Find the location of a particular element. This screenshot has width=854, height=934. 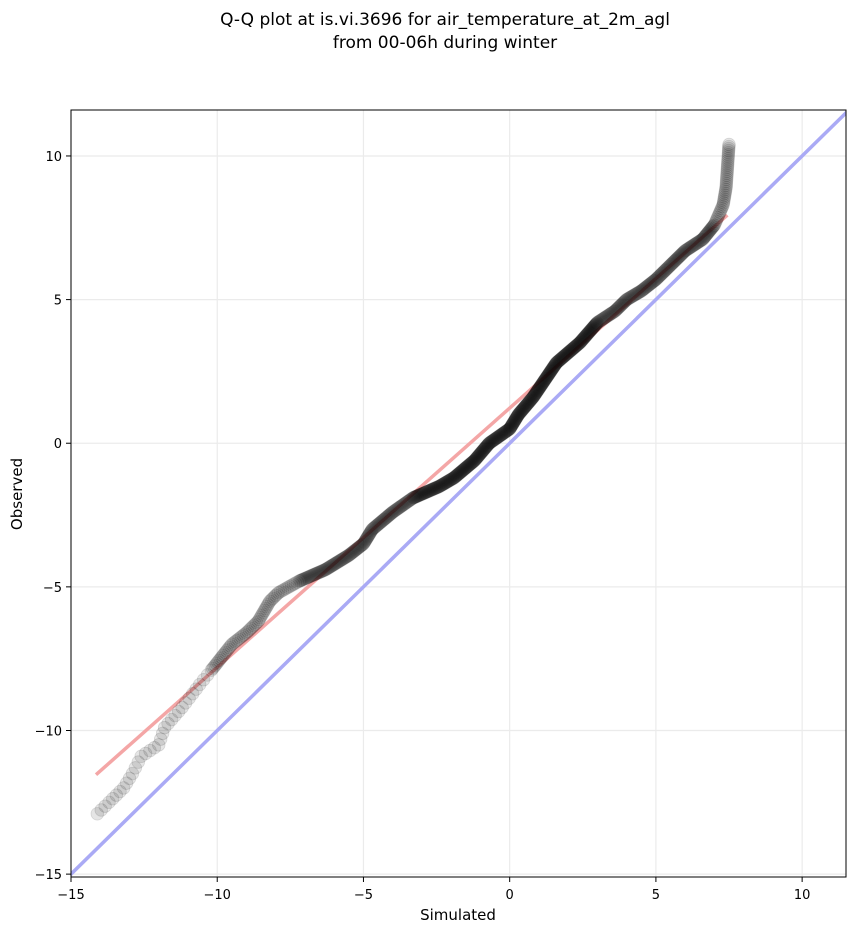

y-tick-label: 10 is located at coordinates (53, 157).